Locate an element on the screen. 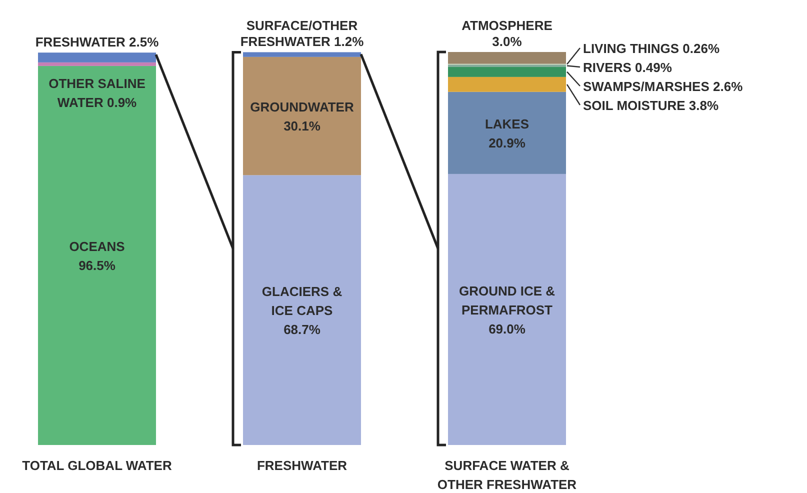 This screenshot has height=493, width=807. series-label: GROUNDWATER is located at coordinates (302, 107).